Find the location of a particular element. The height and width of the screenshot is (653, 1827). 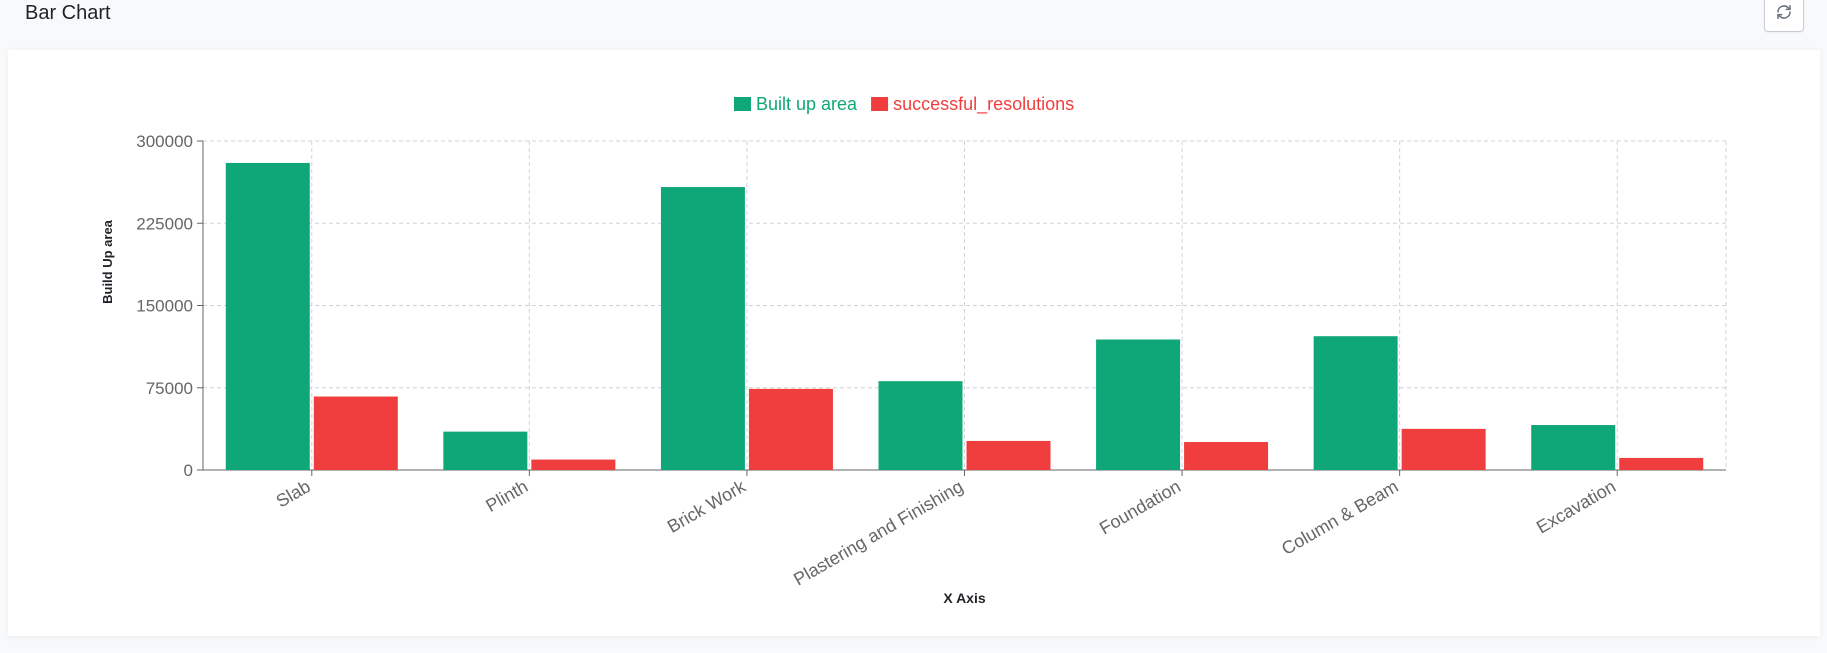

x-axis-title: X Axis is located at coordinates (964, 598).